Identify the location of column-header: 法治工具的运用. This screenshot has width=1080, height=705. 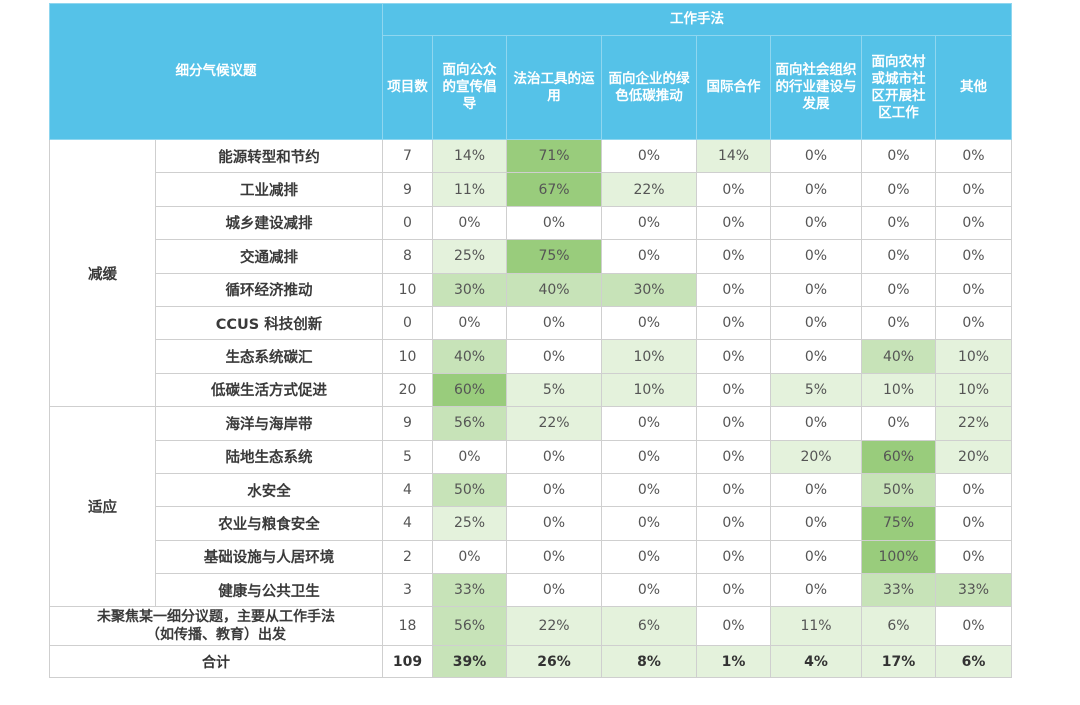
(554, 87).